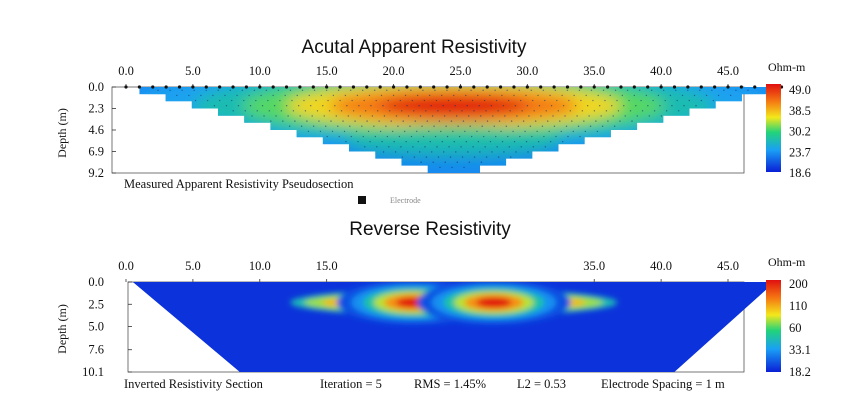  What do you see at coordinates (96, 152) in the screenshot?
I see `y-tick-label: 6.9` at bounding box center [96, 152].